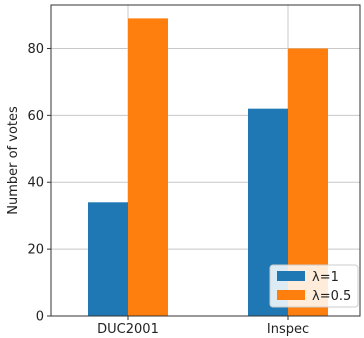  I want to click on y-tick-label-20: 20, so click(35, 250).